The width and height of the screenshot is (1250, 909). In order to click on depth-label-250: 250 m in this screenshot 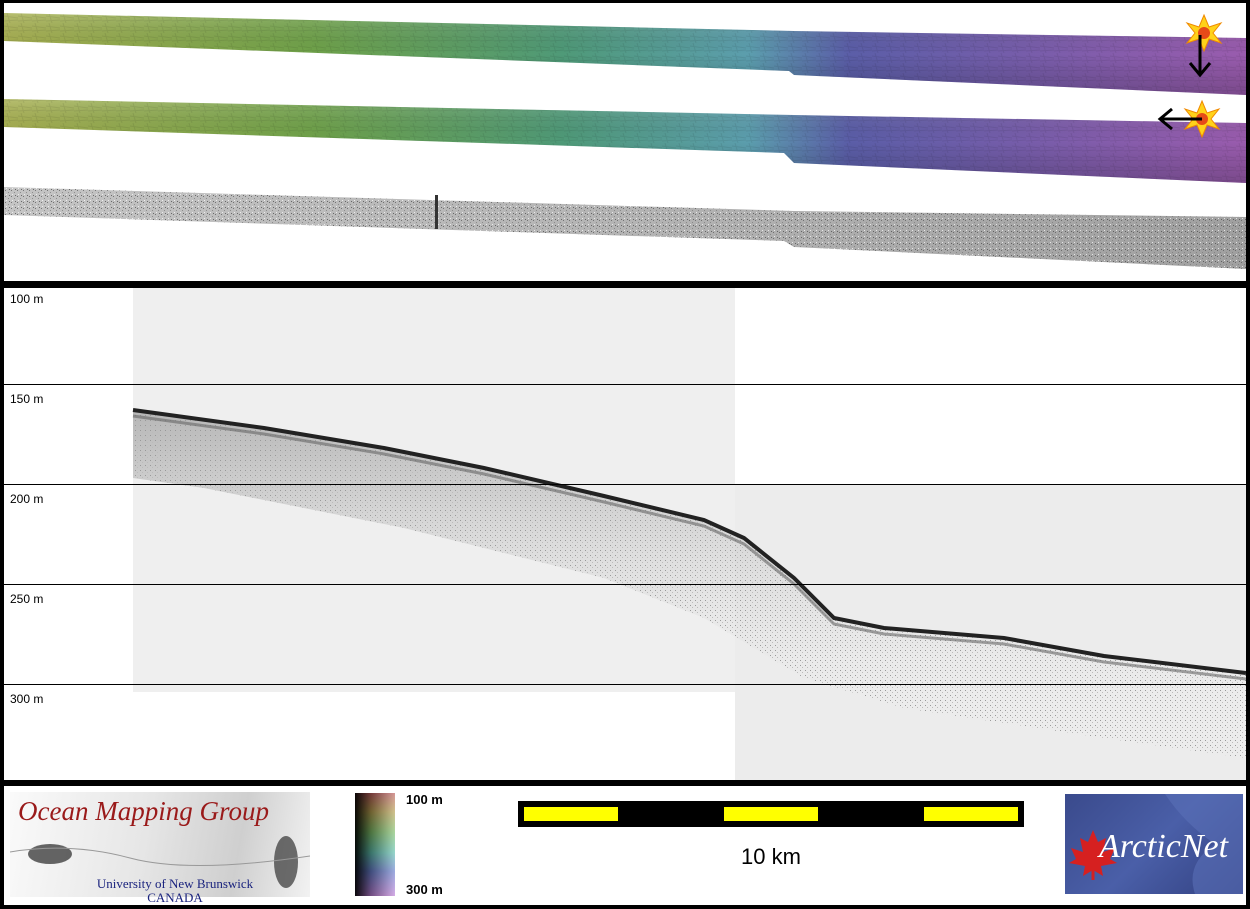, I will do `click(27, 599)`.